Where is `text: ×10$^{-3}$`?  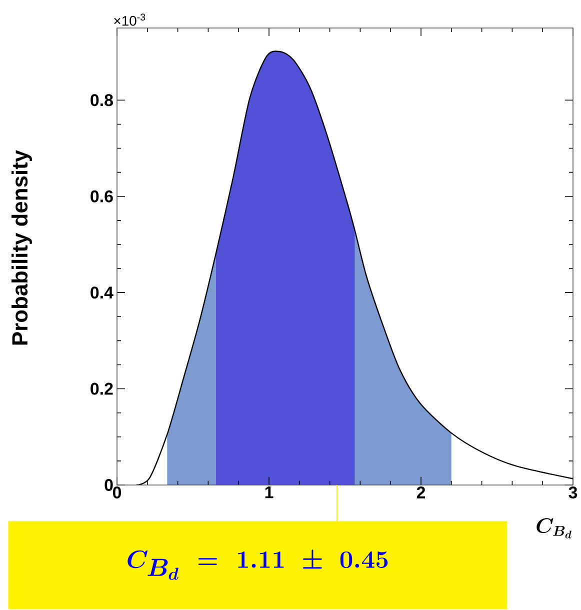
text: ×10$^{-3}$ is located at coordinates (130, 20).